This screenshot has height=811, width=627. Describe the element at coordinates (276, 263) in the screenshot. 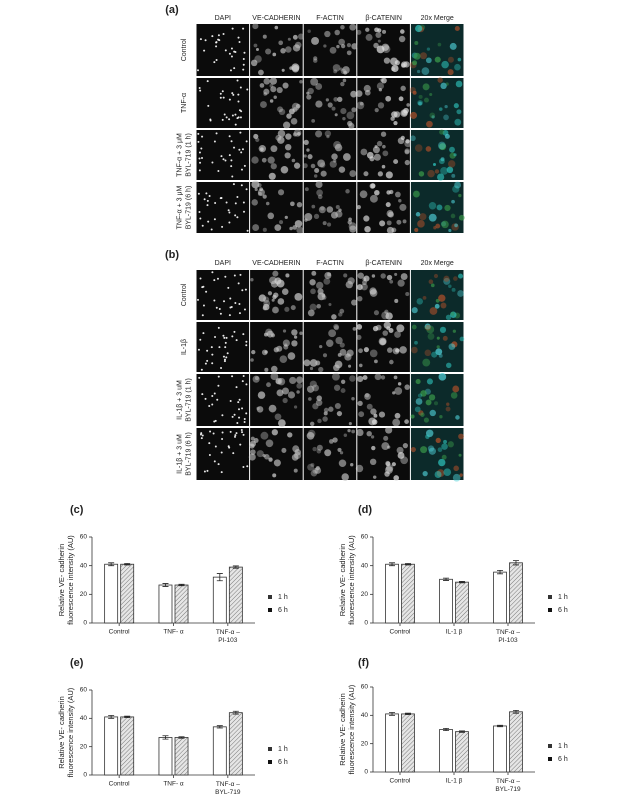

I see `column-header: VE-CADHERIN` at that location.